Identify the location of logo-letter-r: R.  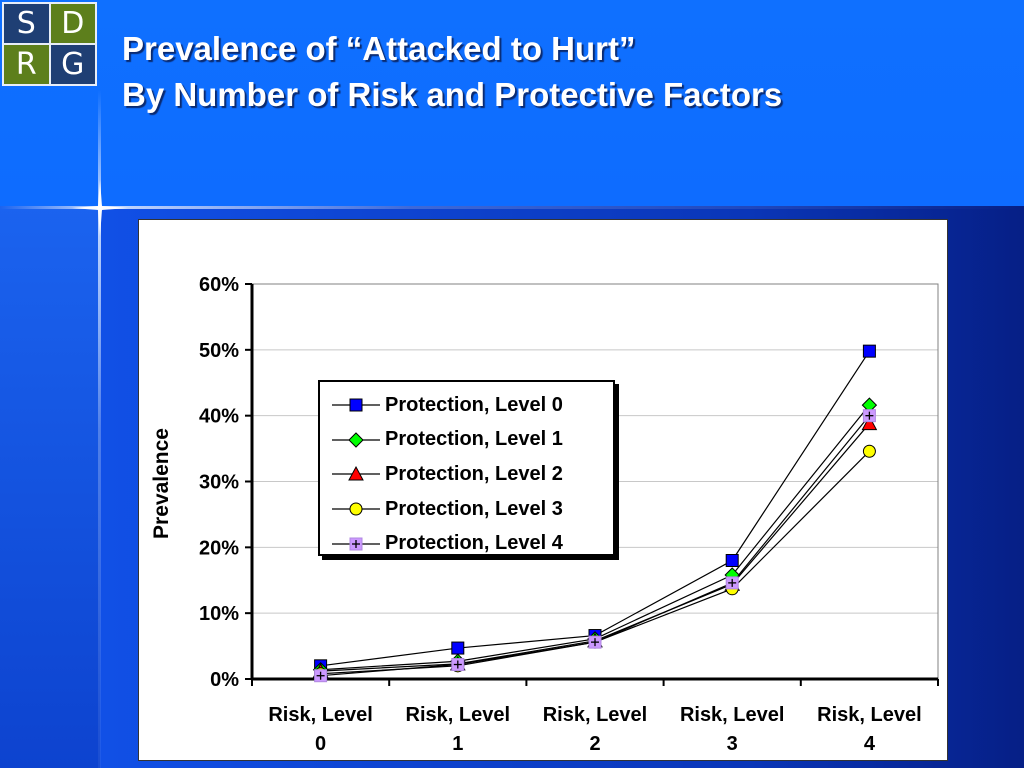
(26, 64).